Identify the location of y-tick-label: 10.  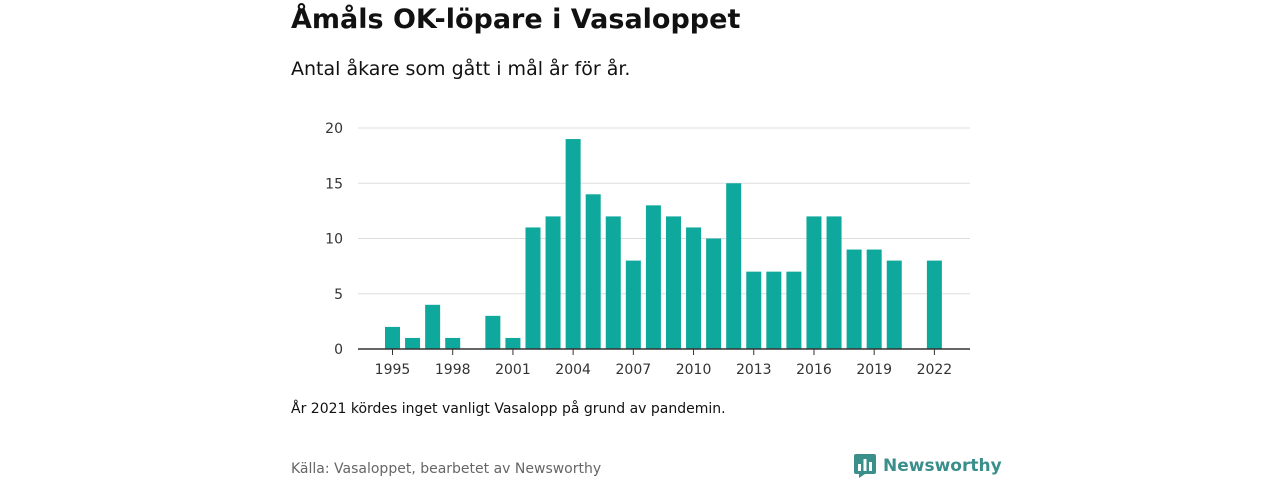
(334, 240).